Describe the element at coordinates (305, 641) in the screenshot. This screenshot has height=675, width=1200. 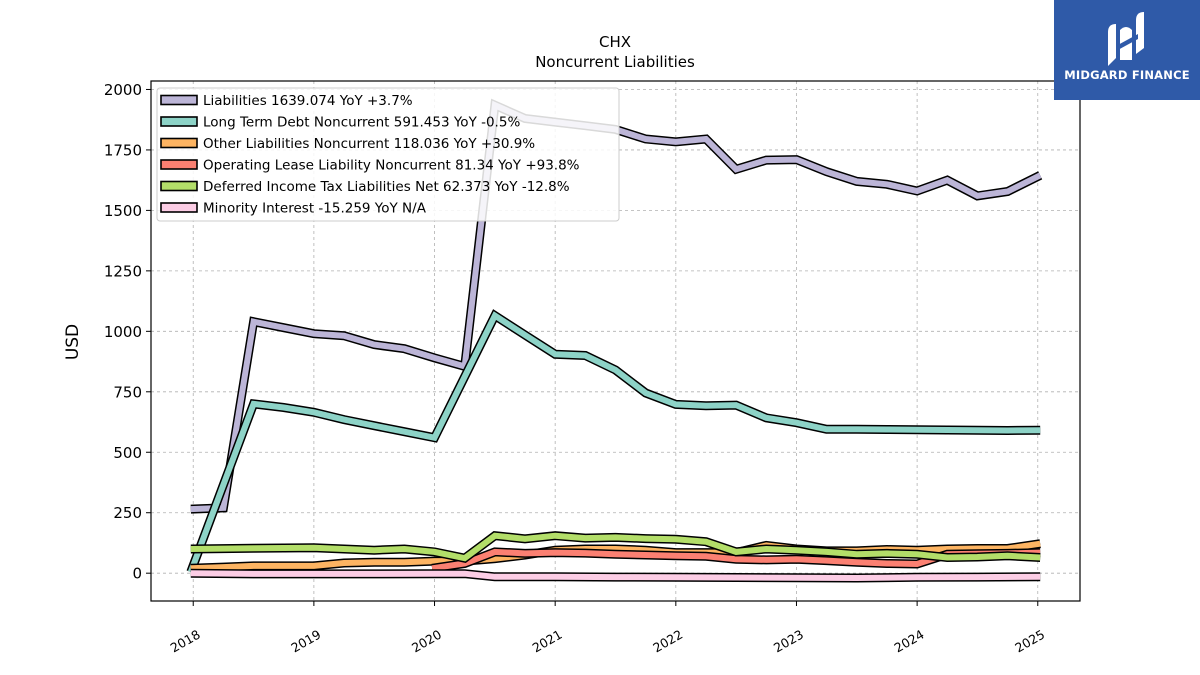
I see `x-tick-label: 2019` at that location.